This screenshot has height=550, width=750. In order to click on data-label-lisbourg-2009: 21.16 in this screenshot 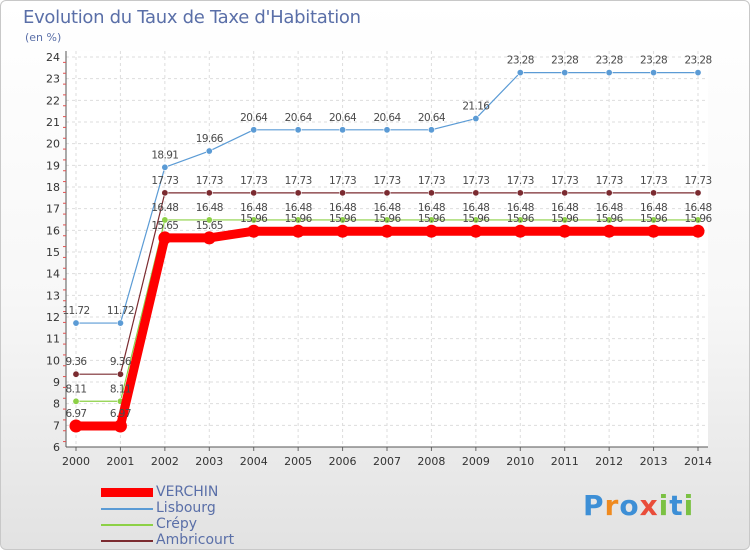, I will do `click(476, 107)`.